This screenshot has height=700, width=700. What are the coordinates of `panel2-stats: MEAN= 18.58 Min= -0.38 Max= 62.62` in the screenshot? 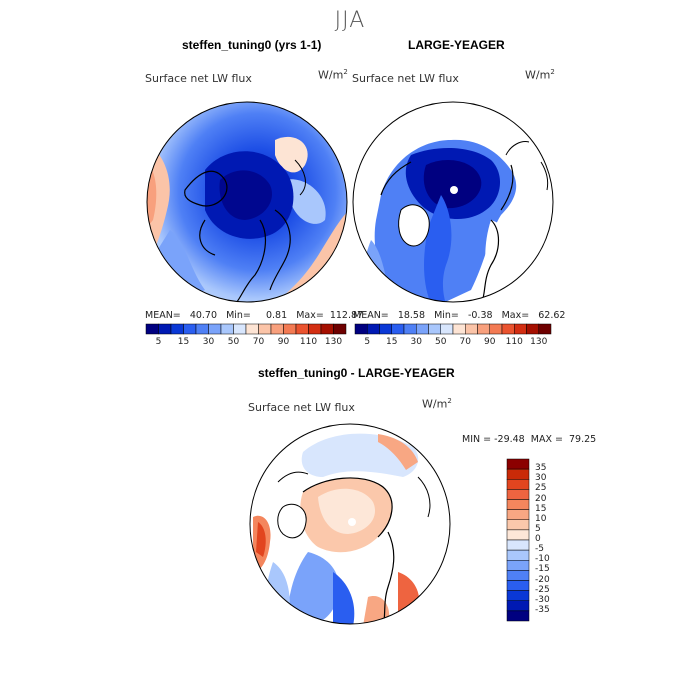 It's located at (459, 315).